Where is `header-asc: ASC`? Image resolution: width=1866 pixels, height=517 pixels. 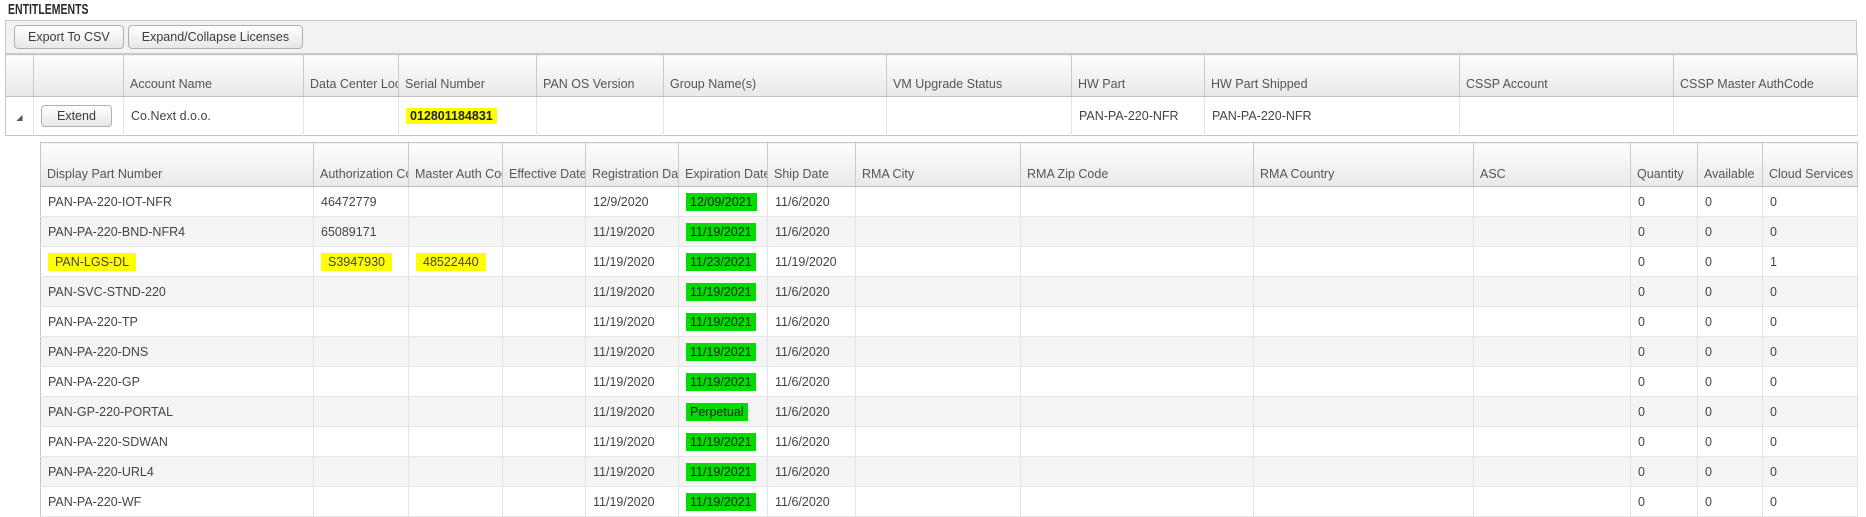
header-asc: ASC is located at coordinates (1552, 164).